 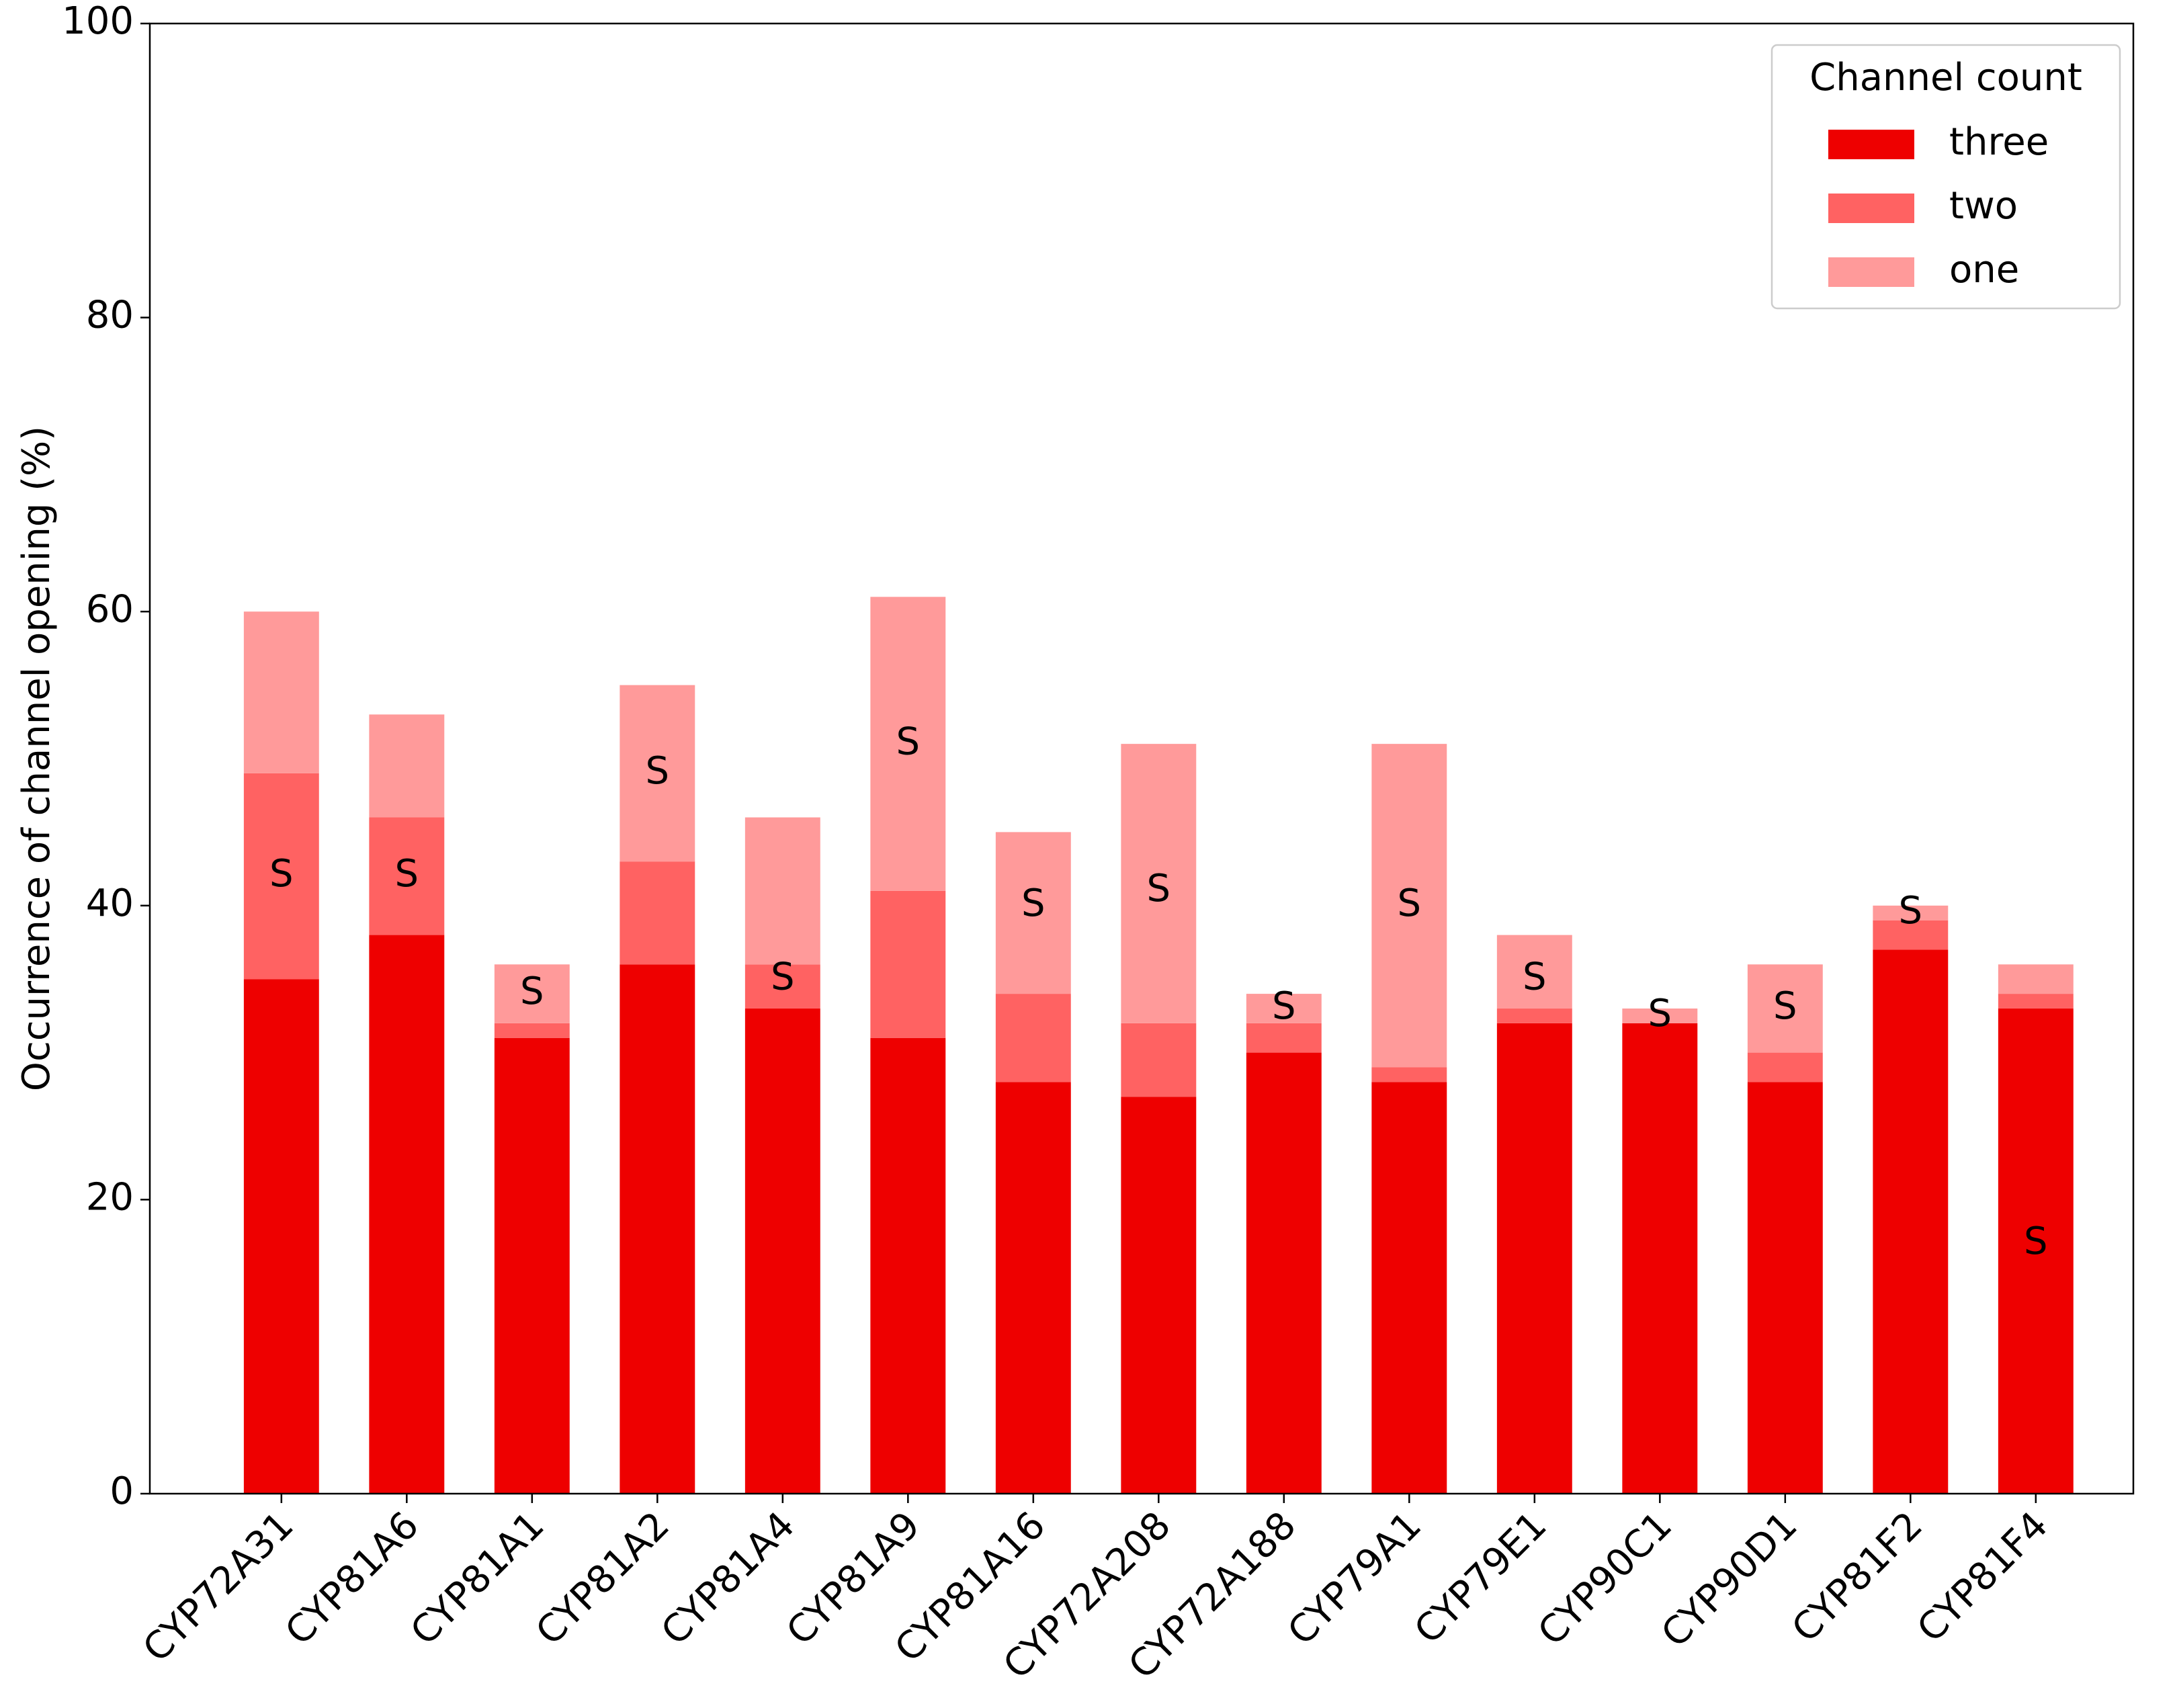 I want to click on x-tick-label: CYP81A6, so click(x=352, y=1579).